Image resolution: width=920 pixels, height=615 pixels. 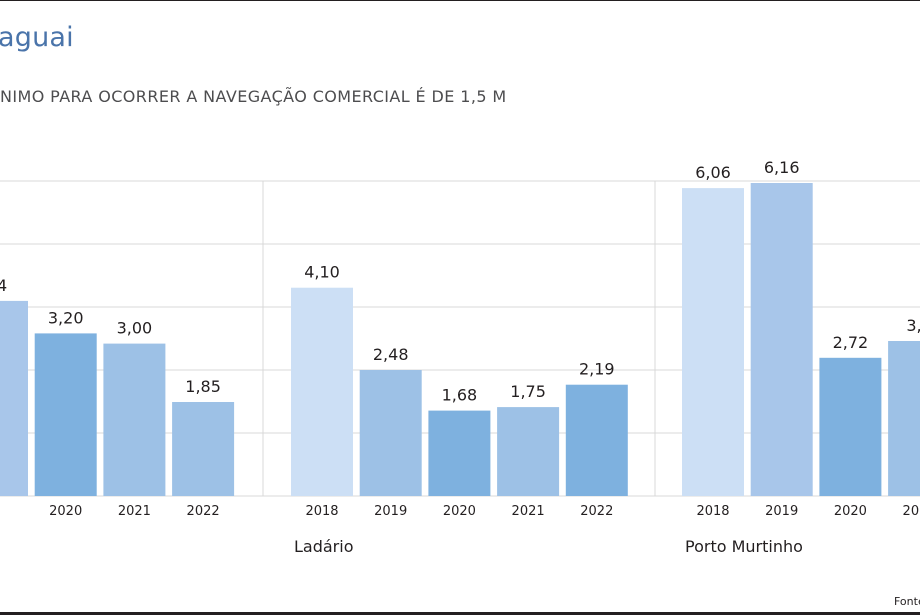 I want to click on value-label: 1,85, so click(x=203, y=386).